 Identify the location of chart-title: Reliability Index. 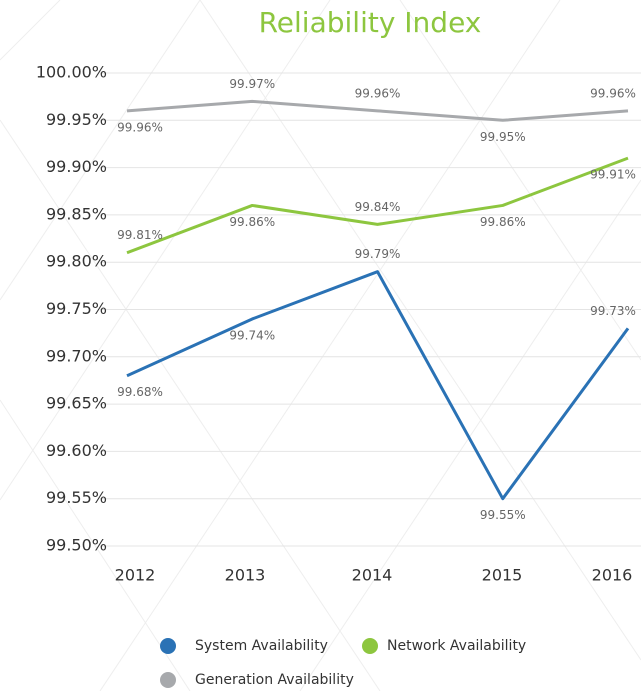
(370, 22).